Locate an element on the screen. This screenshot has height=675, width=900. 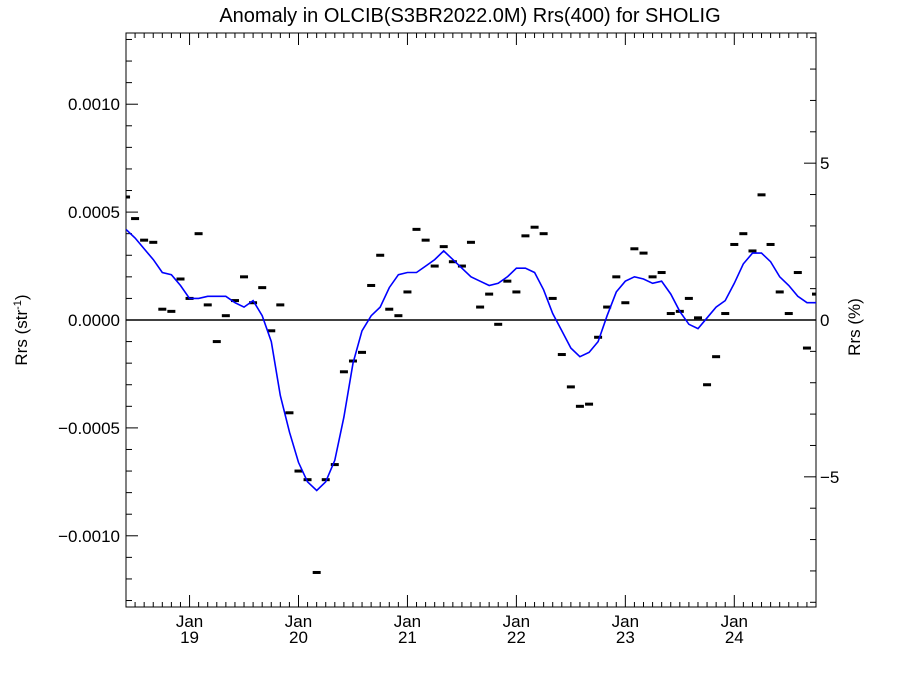
y-axis-left-label: Rrs (str-1) is located at coordinates (21, 329).